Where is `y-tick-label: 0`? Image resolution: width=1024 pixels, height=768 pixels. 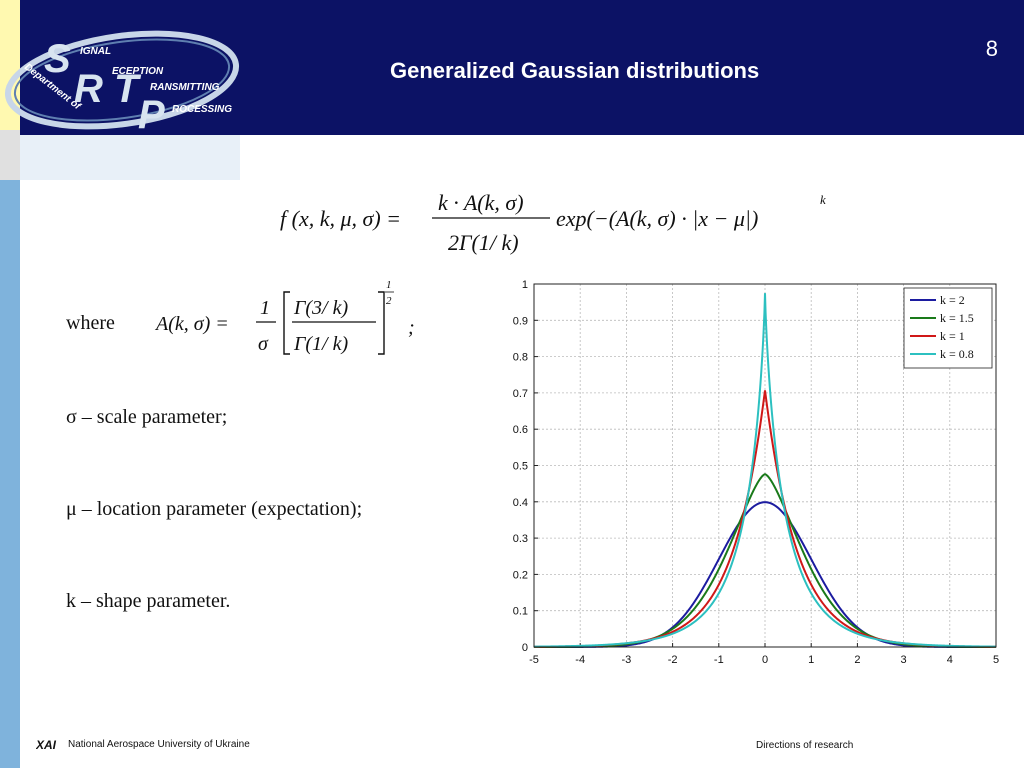
y-tick-label: 0 is located at coordinates (525, 648).